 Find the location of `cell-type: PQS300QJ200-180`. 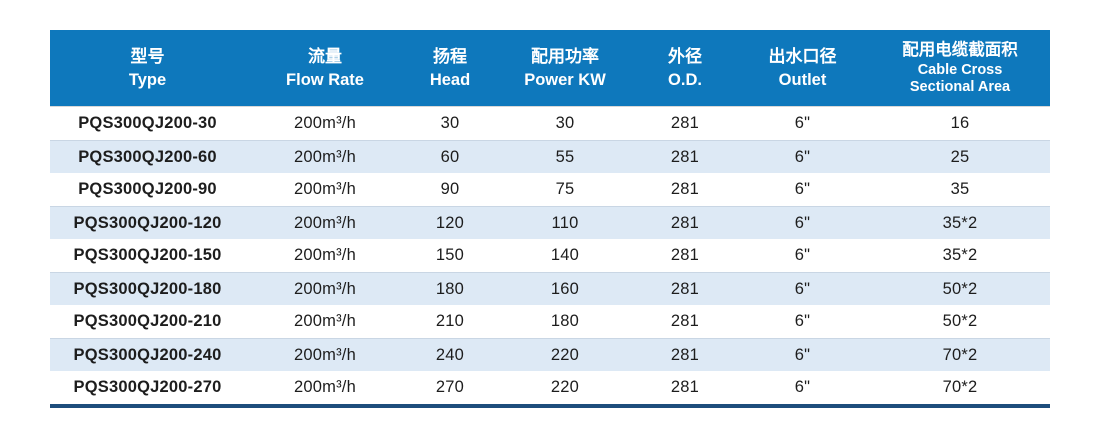

cell-type: PQS300QJ200-180 is located at coordinates (147, 288).